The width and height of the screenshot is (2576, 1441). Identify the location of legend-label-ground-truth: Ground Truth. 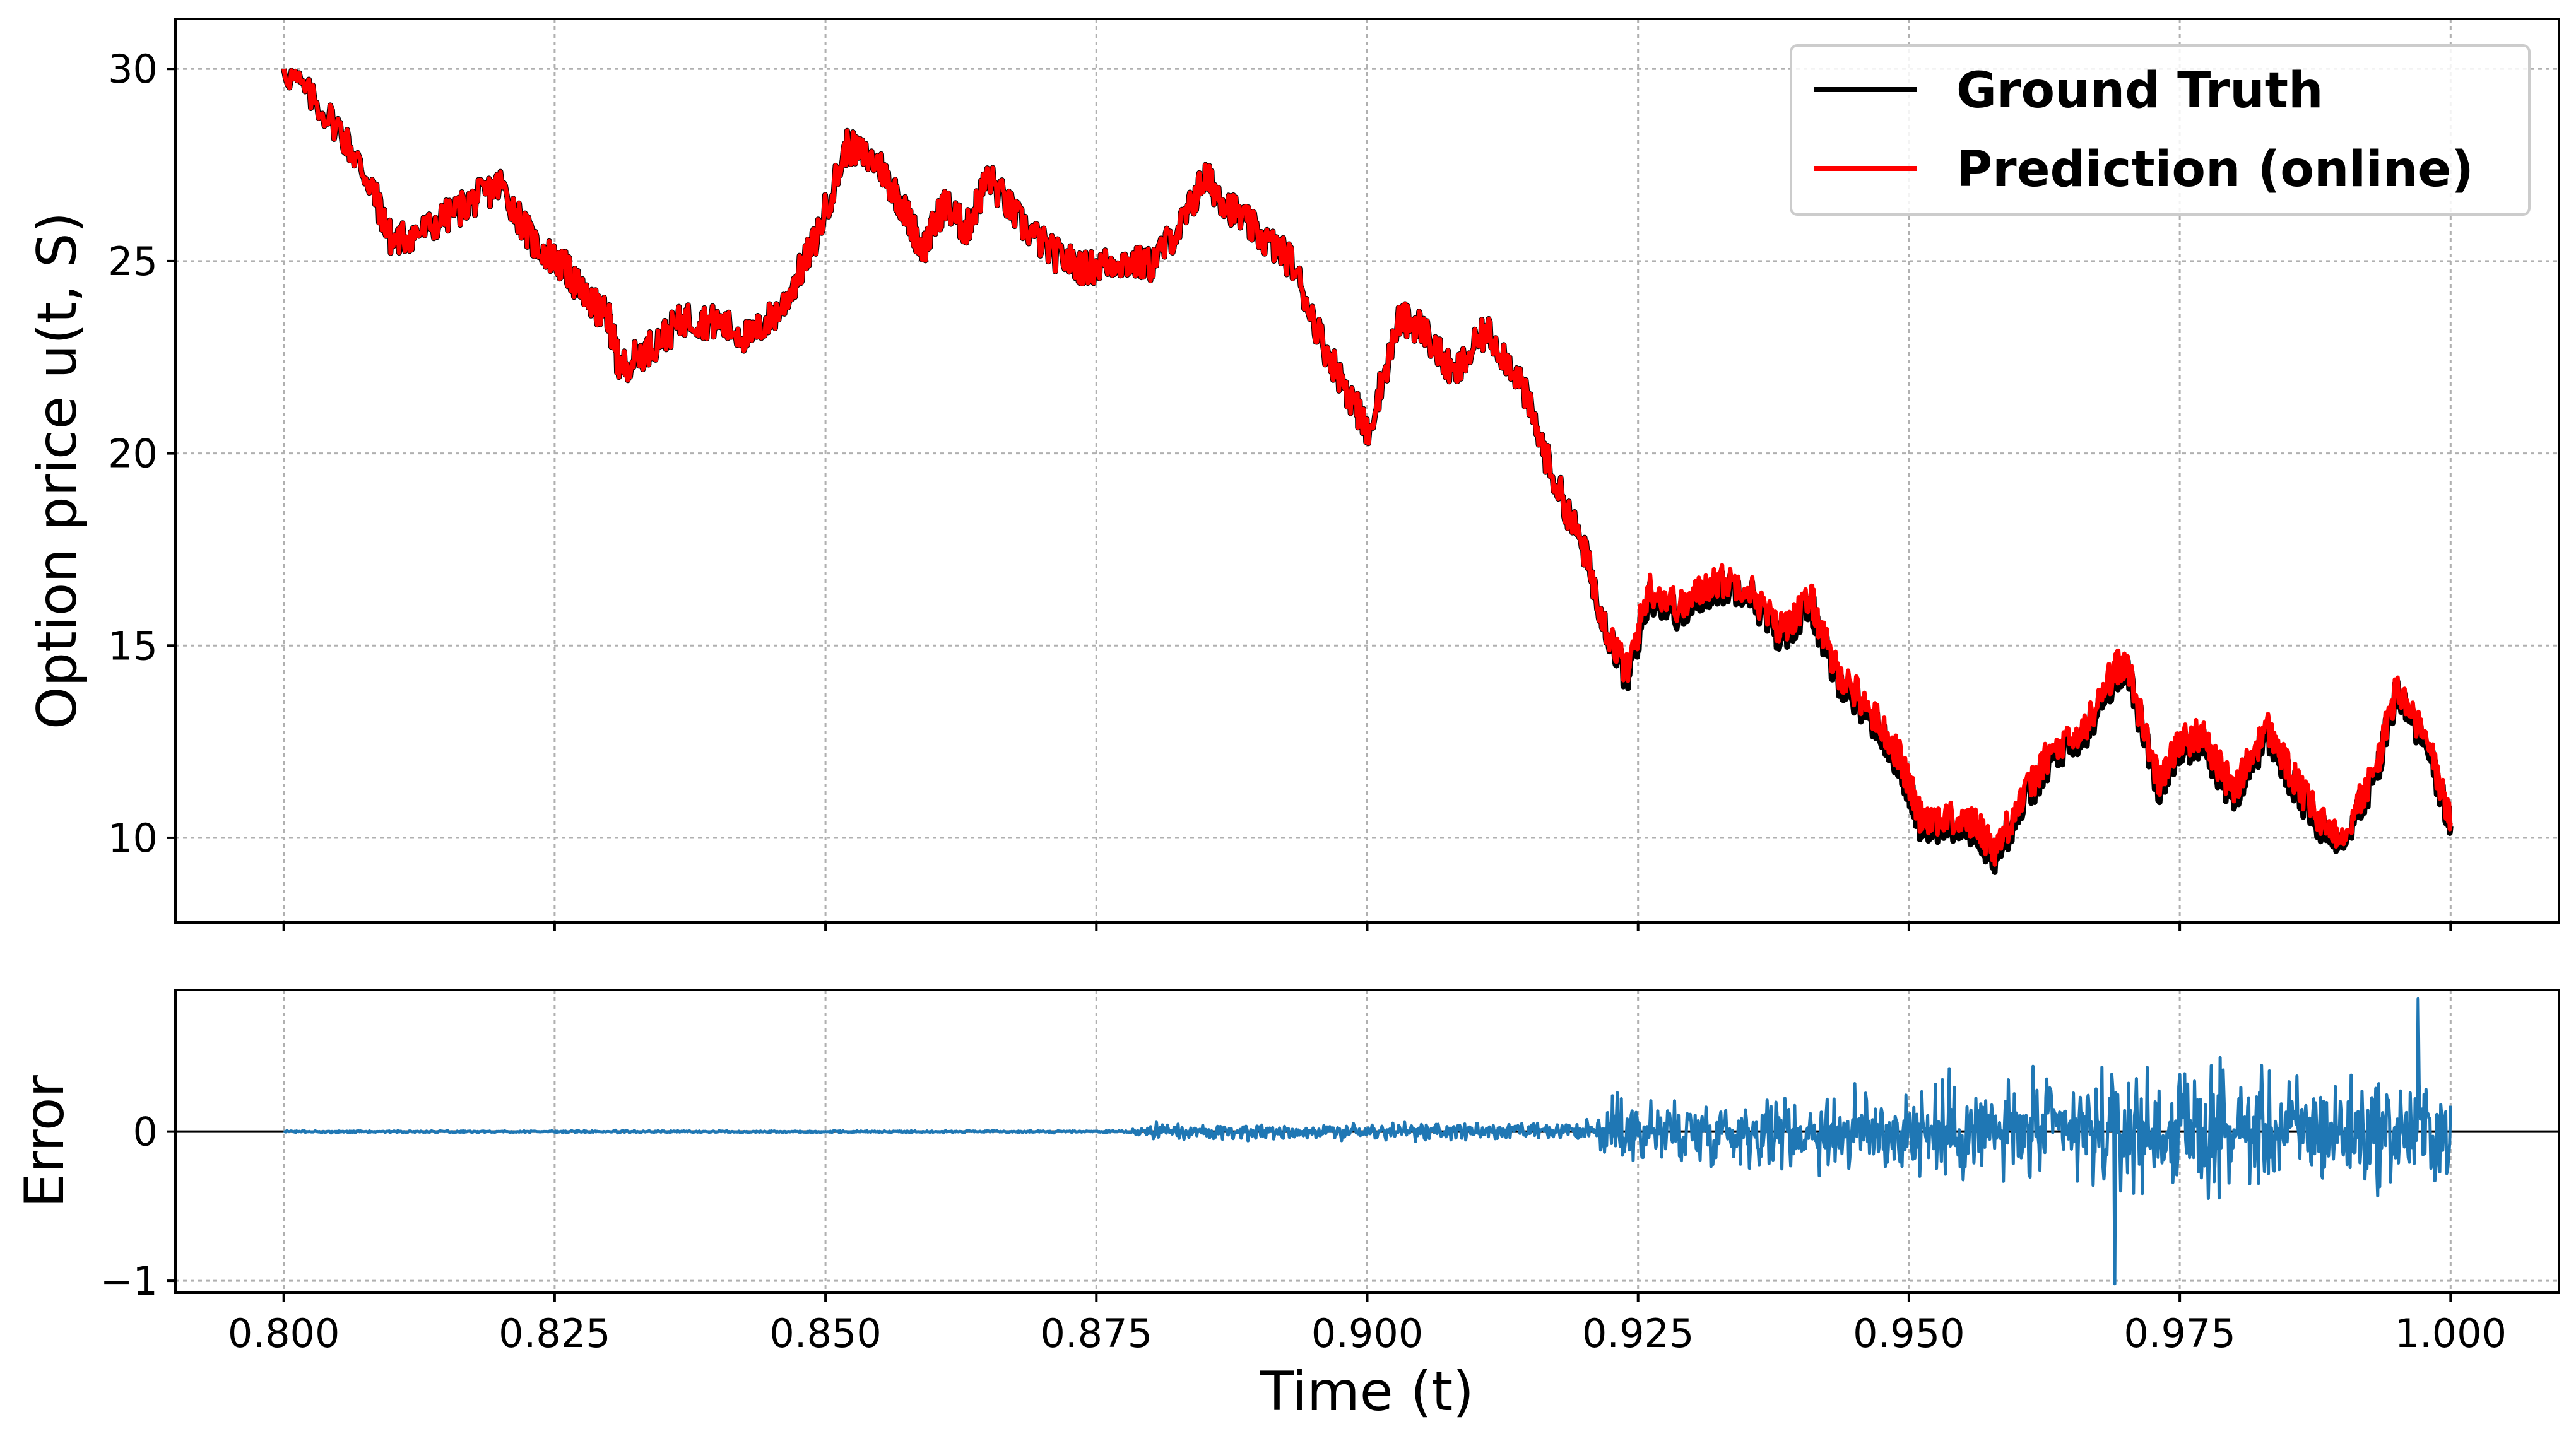
(2140, 90).